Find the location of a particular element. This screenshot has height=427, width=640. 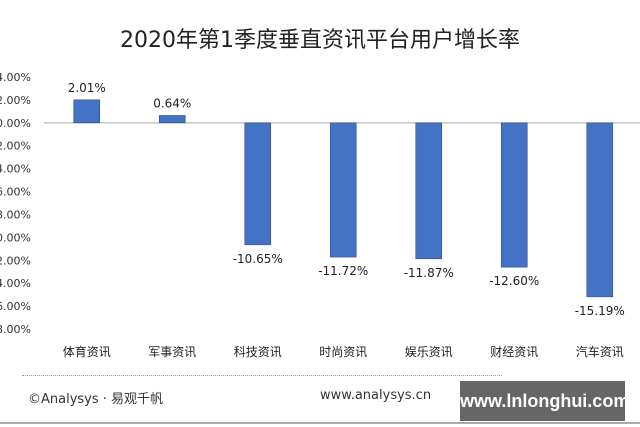

y-tick-label: -8.00% is located at coordinates (15, 214).